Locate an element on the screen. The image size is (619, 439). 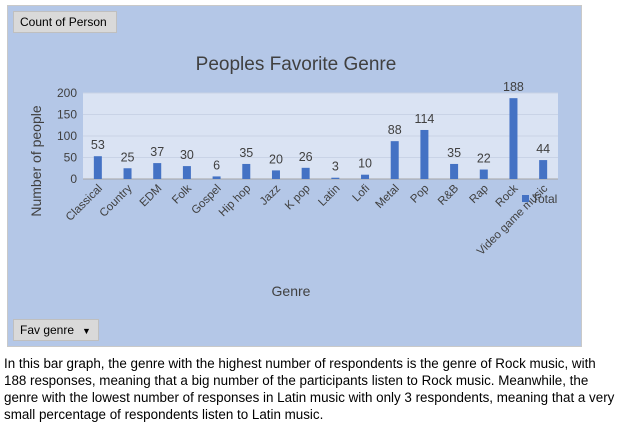
y-tick-label: 100 is located at coordinates (67, 136).